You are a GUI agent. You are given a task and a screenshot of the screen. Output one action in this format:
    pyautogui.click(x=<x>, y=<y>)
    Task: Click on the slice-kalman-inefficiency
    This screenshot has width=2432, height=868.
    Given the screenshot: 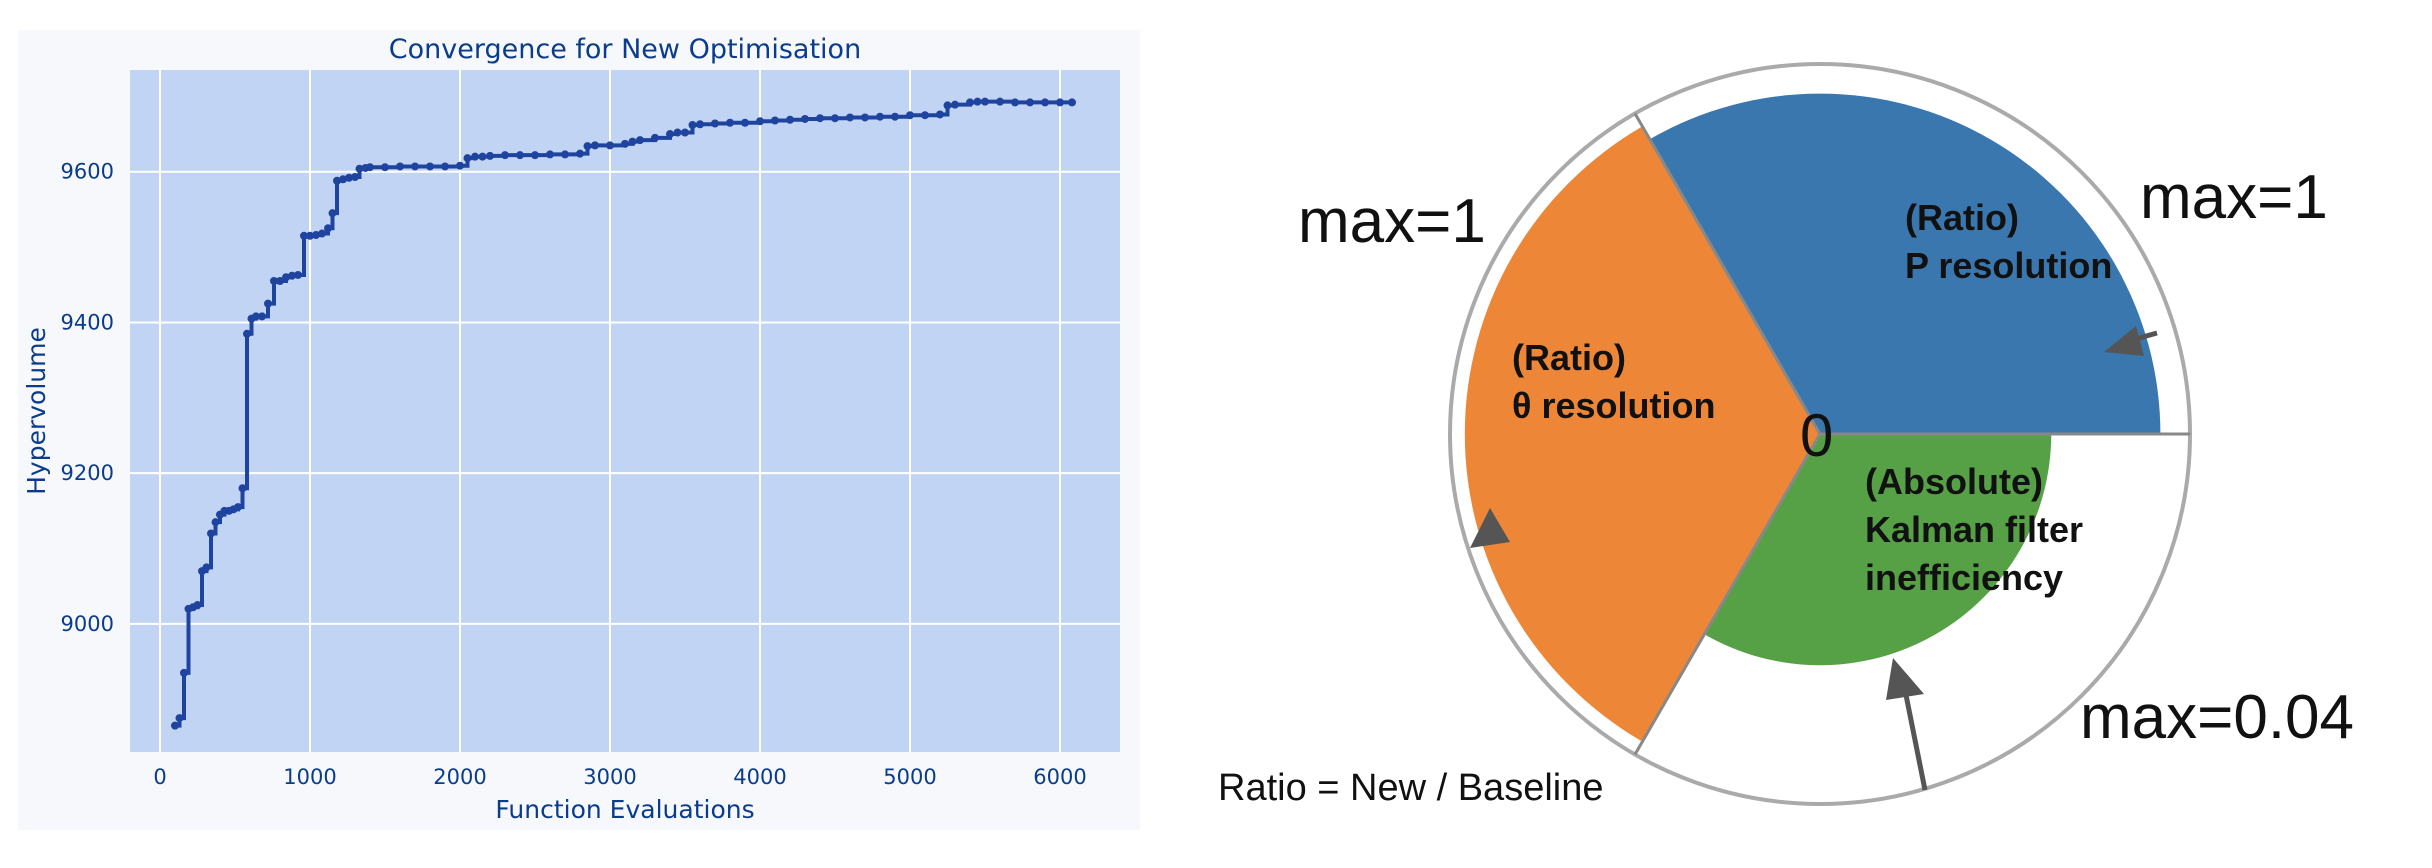 What is the action you would take?
    pyautogui.click(x=1878, y=550)
    